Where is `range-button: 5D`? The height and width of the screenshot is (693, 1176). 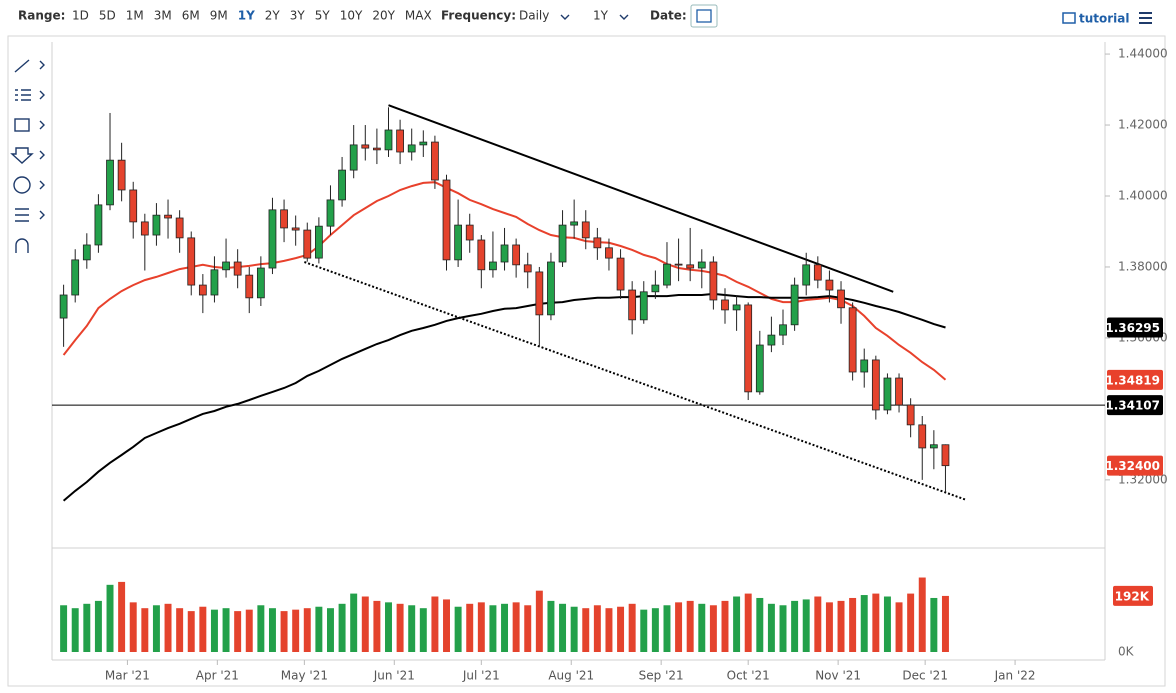
range-button: 5D is located at coordinates (107, 16).